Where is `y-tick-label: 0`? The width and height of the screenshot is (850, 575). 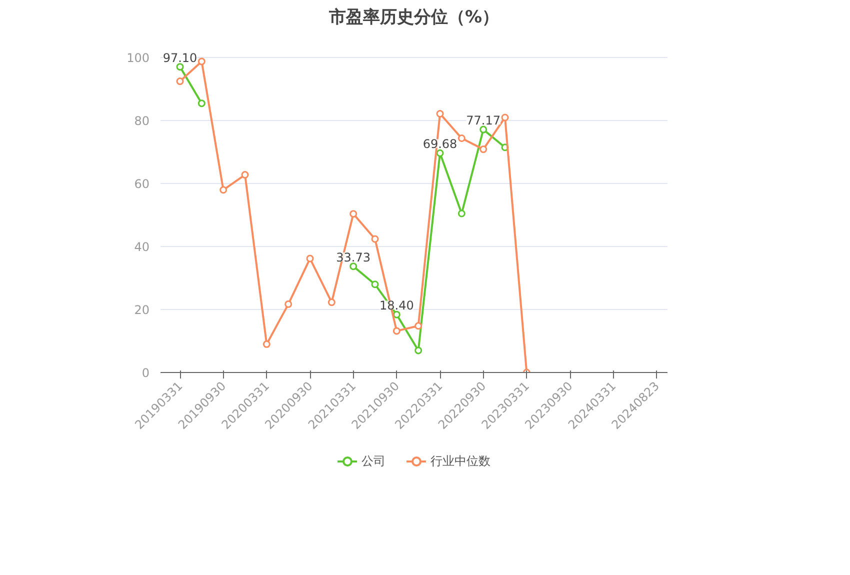
y-tick-label: 0 is located at coordinates (146, 373).